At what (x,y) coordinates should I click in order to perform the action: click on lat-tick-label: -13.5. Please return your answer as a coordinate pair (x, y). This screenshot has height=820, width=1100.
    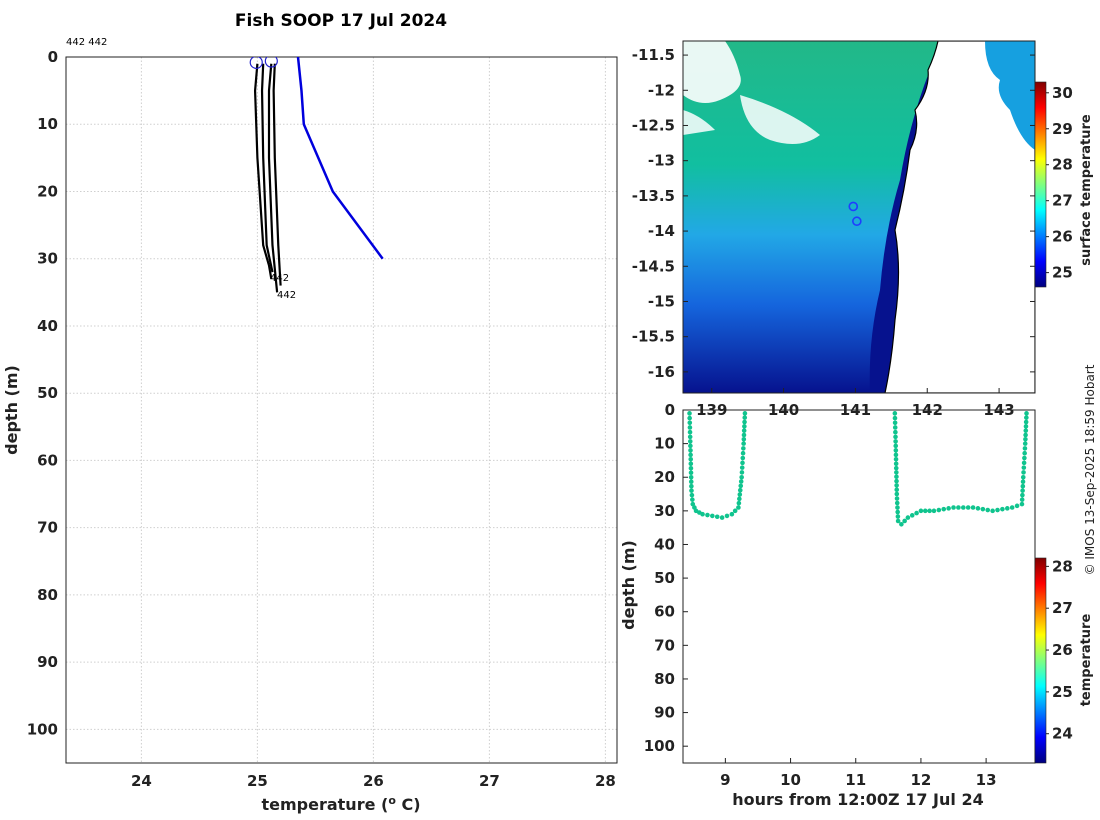
    Looking at the image, I should click on (653, 196).